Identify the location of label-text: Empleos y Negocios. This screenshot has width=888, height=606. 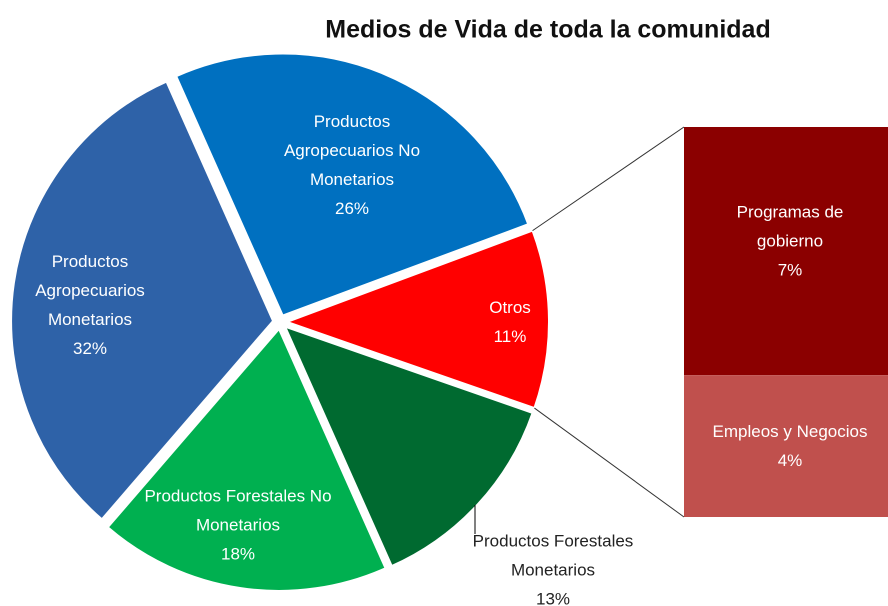
(790, 432).